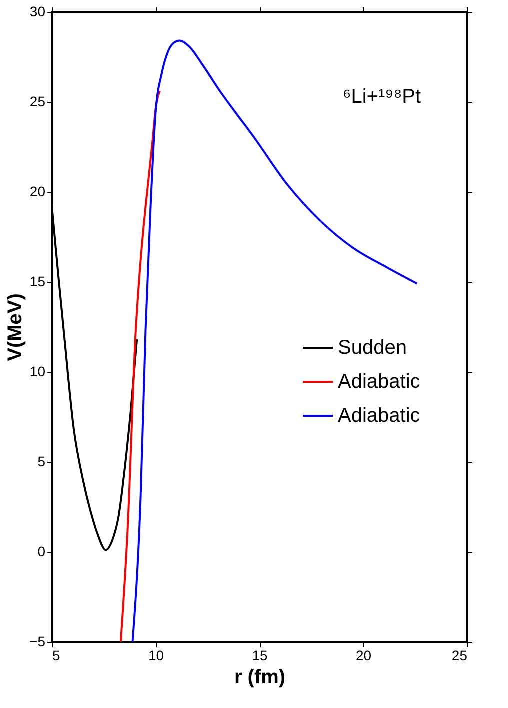  Describe the element at coordinates (260, 656) in the screenshot. I see `x-tick-label: 15` at that location.